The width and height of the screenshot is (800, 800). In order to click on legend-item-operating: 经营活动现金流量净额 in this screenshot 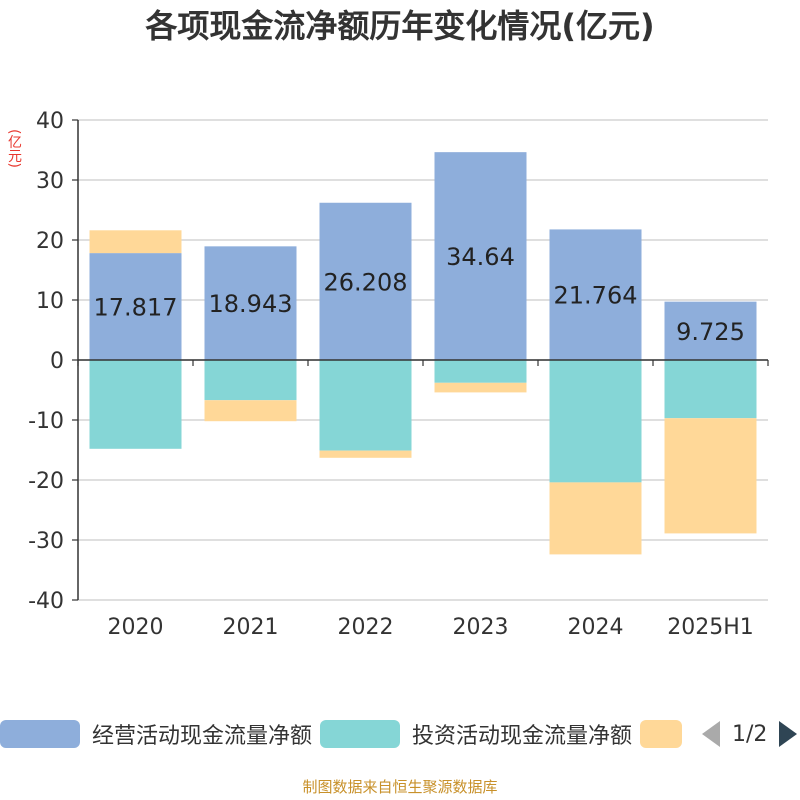, I will do `click(156, 734)`.